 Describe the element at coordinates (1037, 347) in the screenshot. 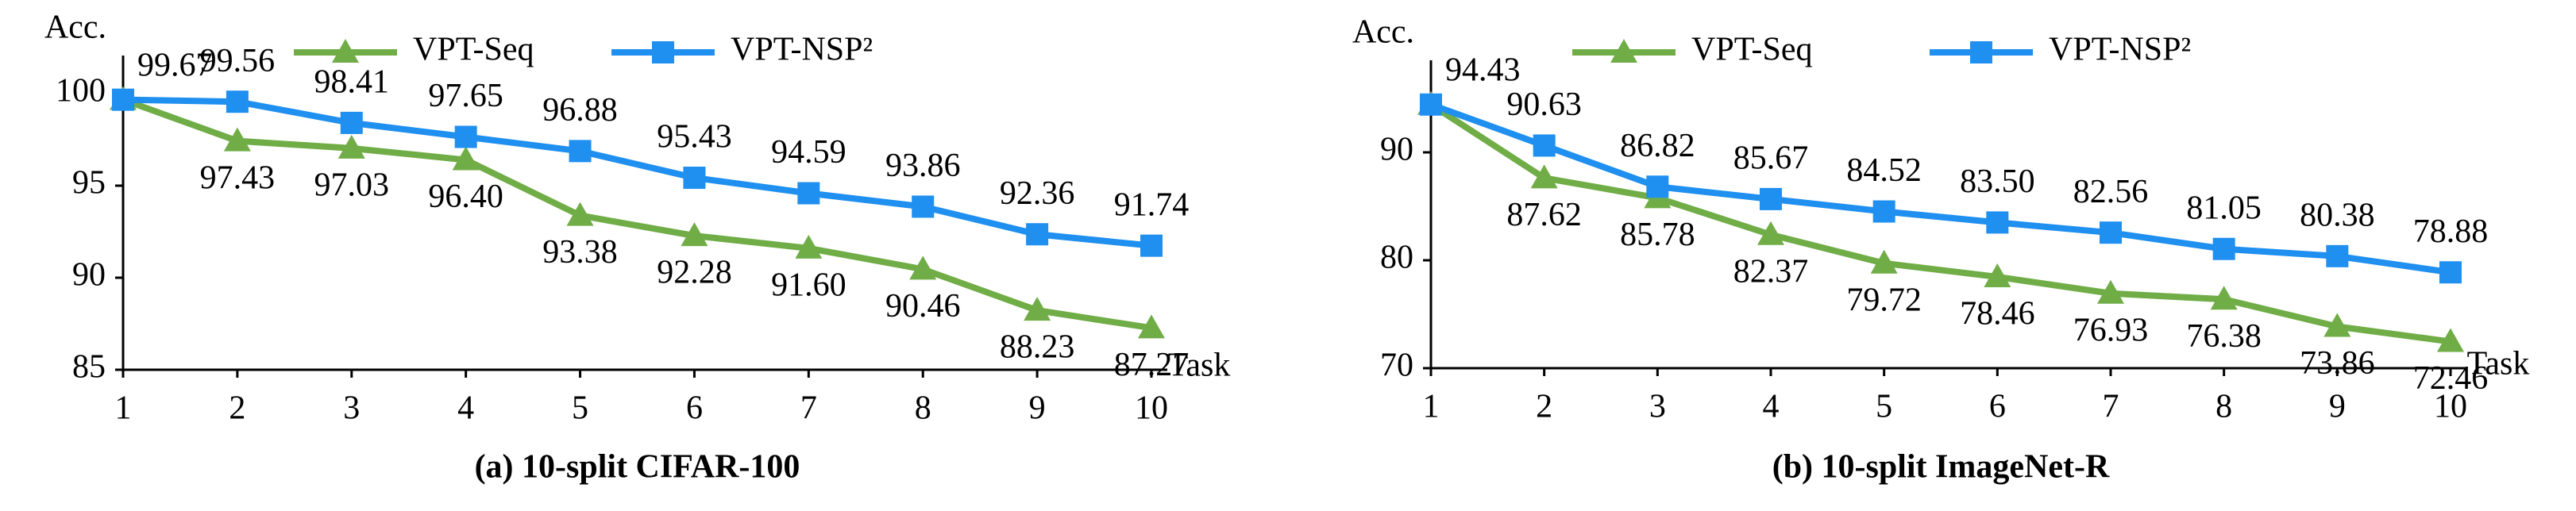

I see `data-label: 88.23` at that location.